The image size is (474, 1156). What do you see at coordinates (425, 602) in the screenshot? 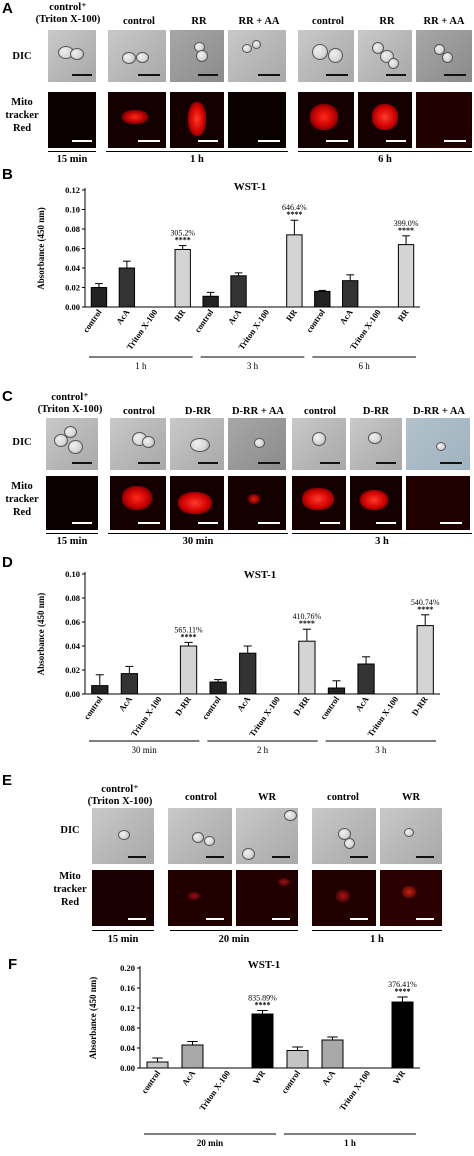
I see `percent-label: 540.74%` at bounding box center [425, 602].